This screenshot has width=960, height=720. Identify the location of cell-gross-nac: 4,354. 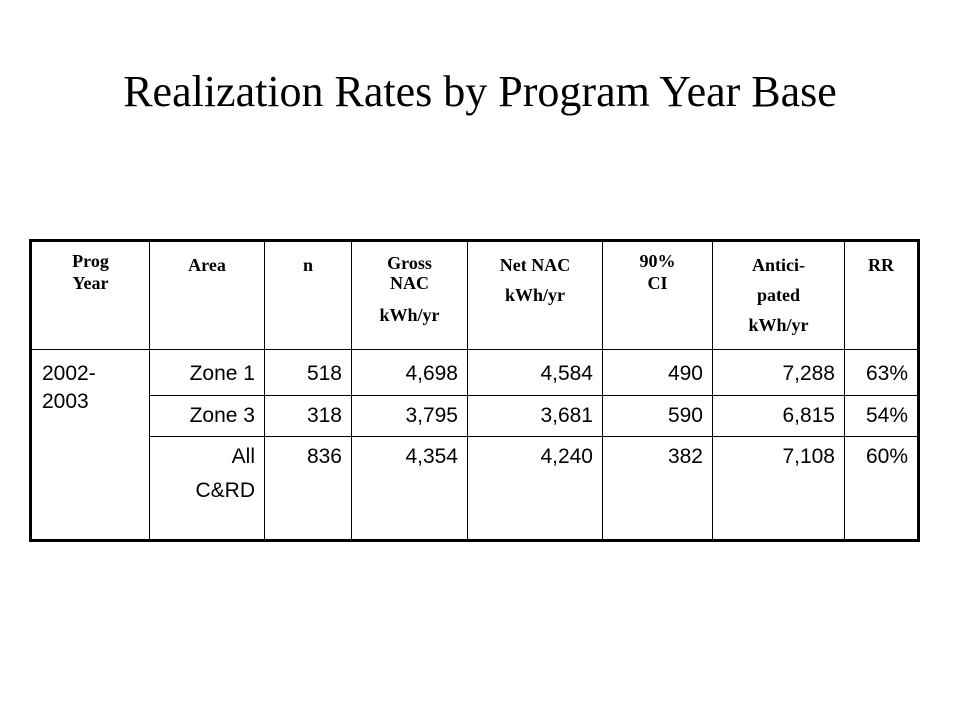
(409, 488).